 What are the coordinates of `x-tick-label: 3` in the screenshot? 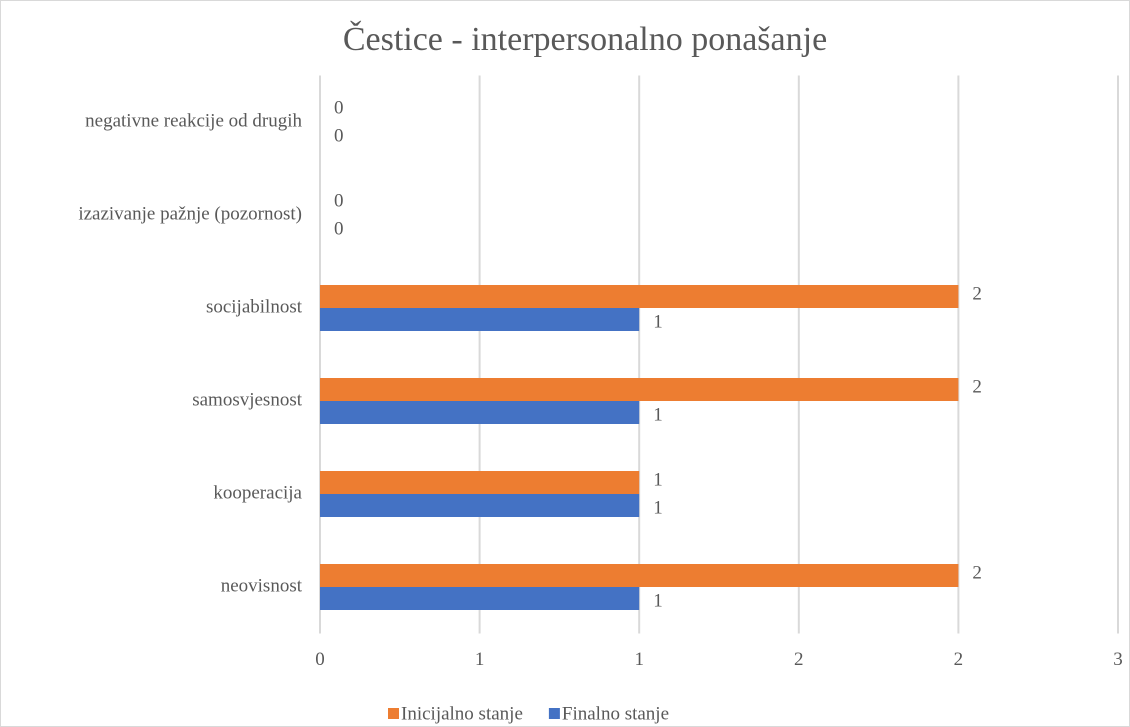 It's located at (1118, 659).